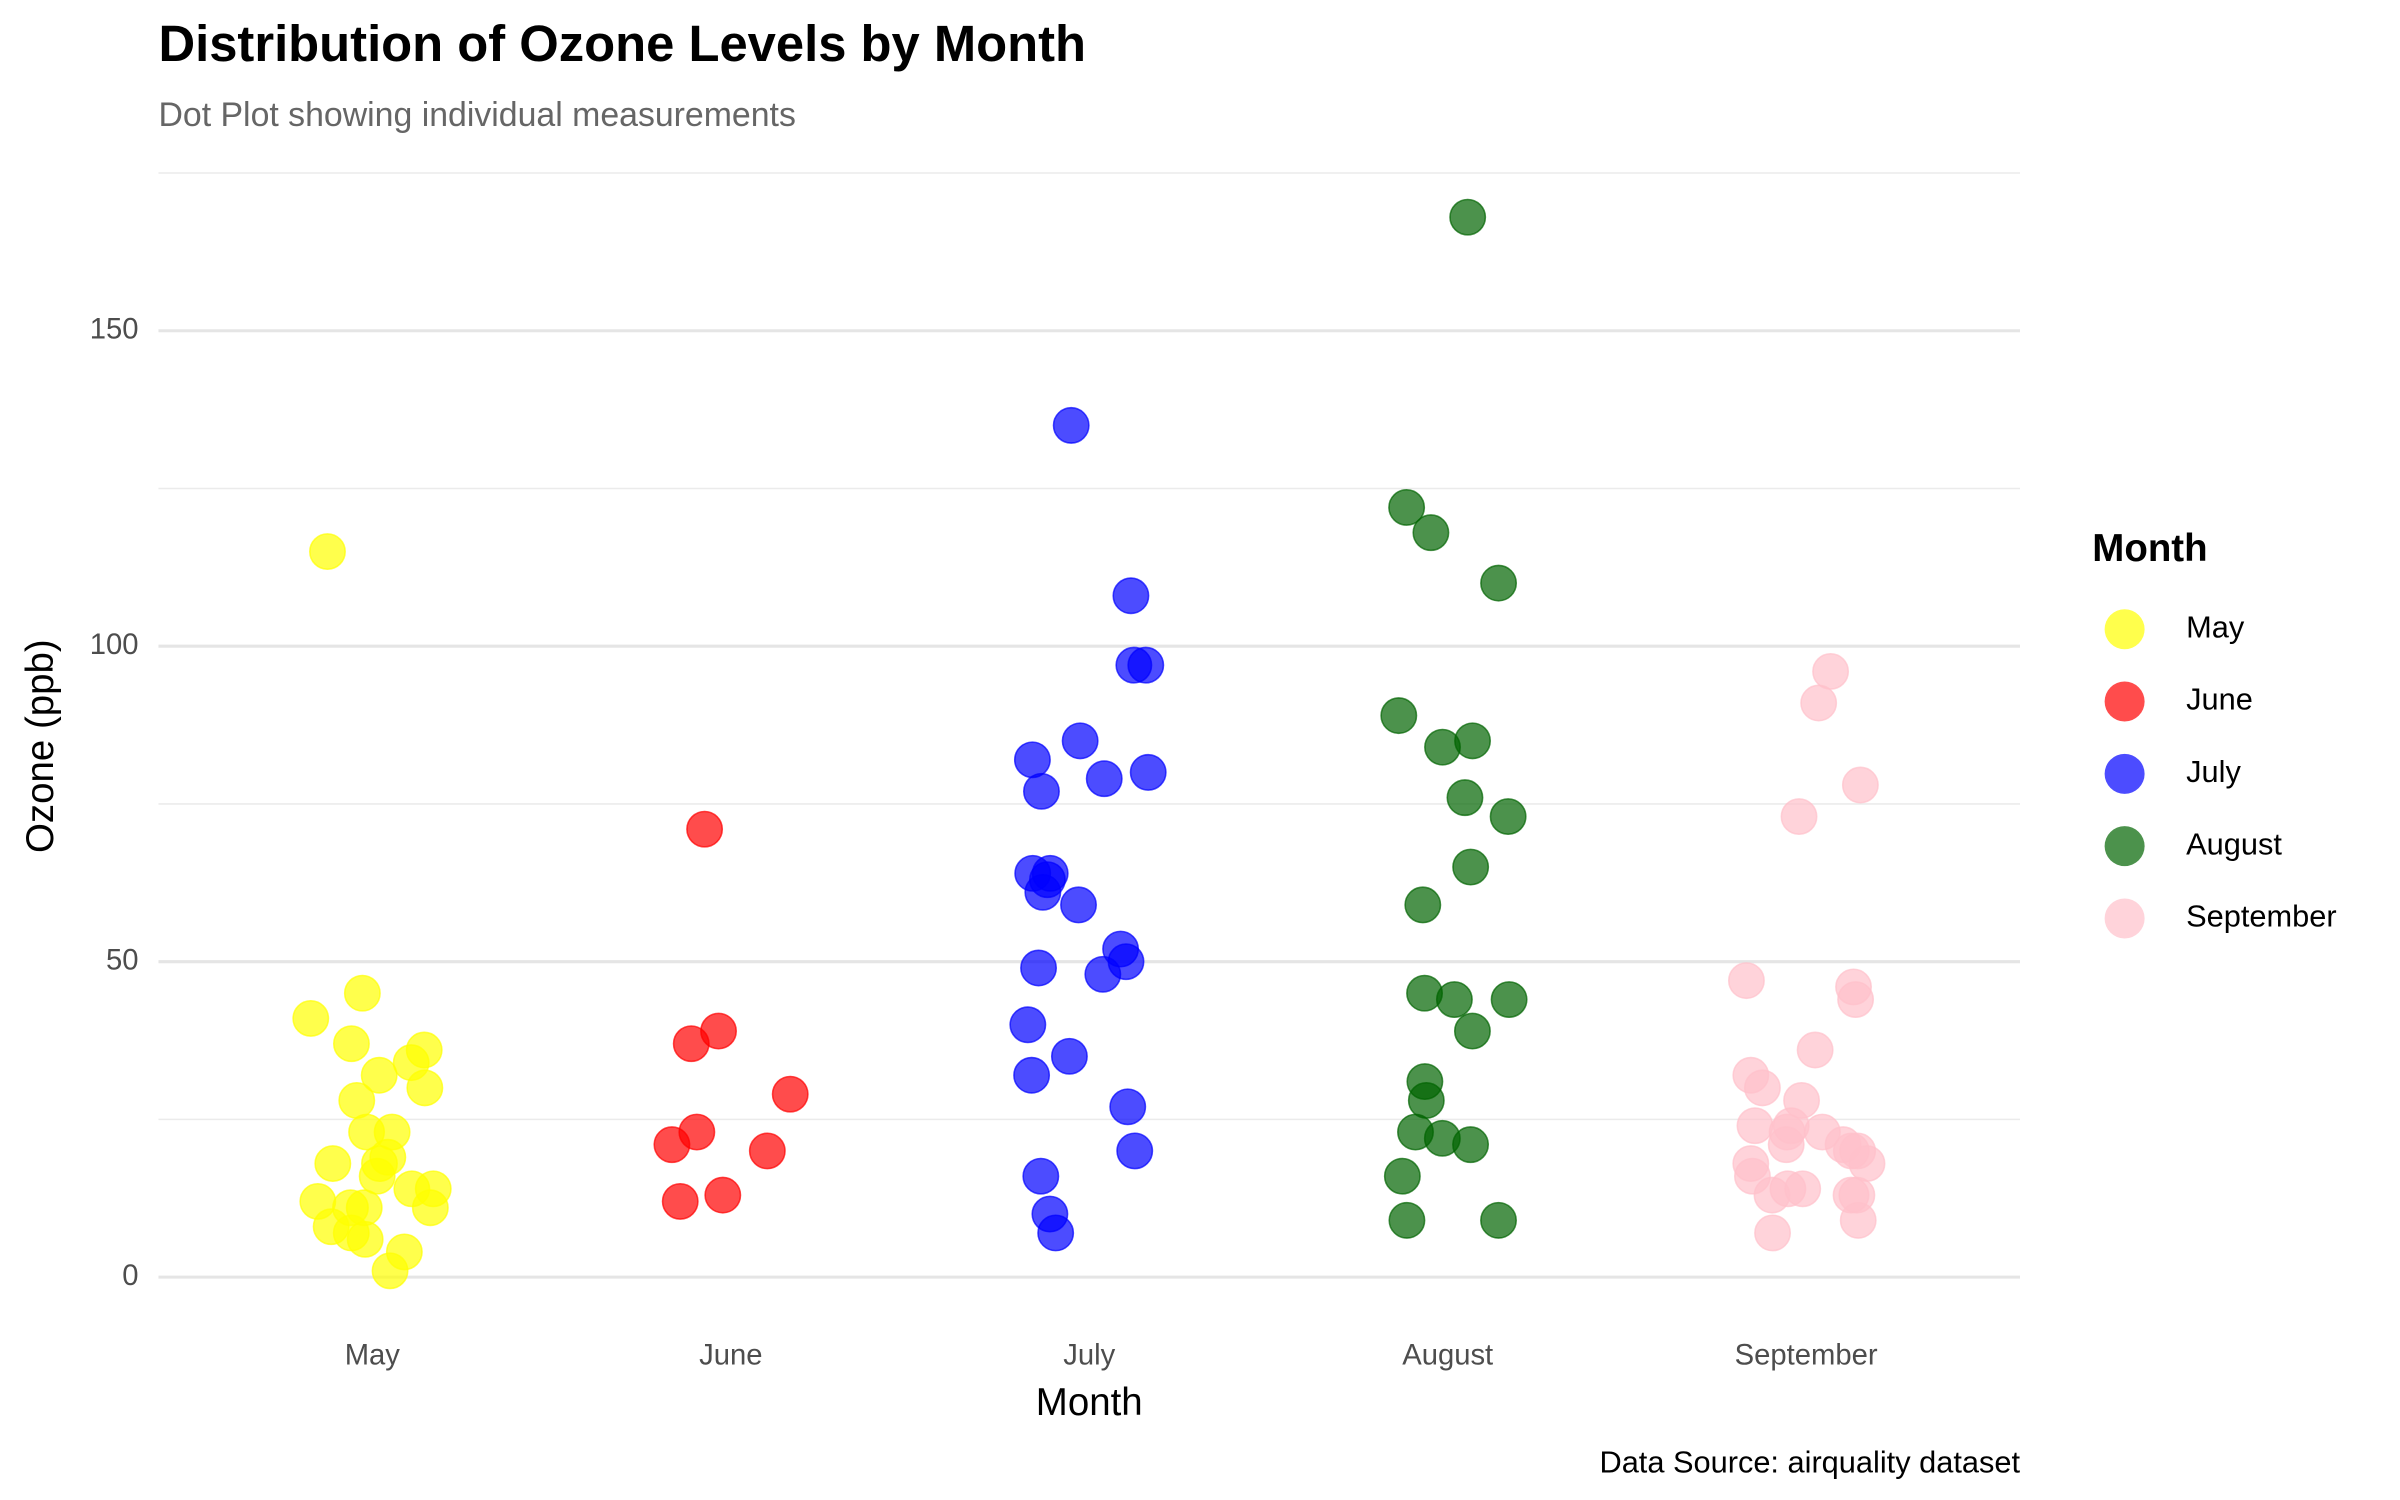  Describe the element at coordinates (2215, 626) in the screenshot. I see `legend-label: May` at that location.